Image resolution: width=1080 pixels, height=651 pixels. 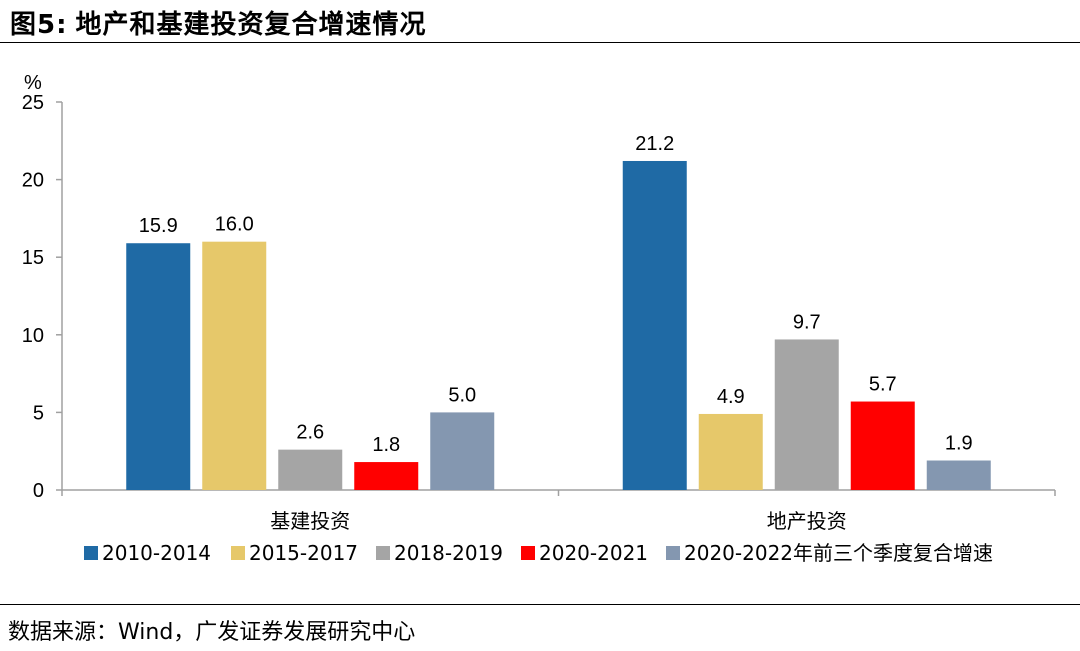 I want to click on bar-value-label: 4.9, so click(x=731, y=397).